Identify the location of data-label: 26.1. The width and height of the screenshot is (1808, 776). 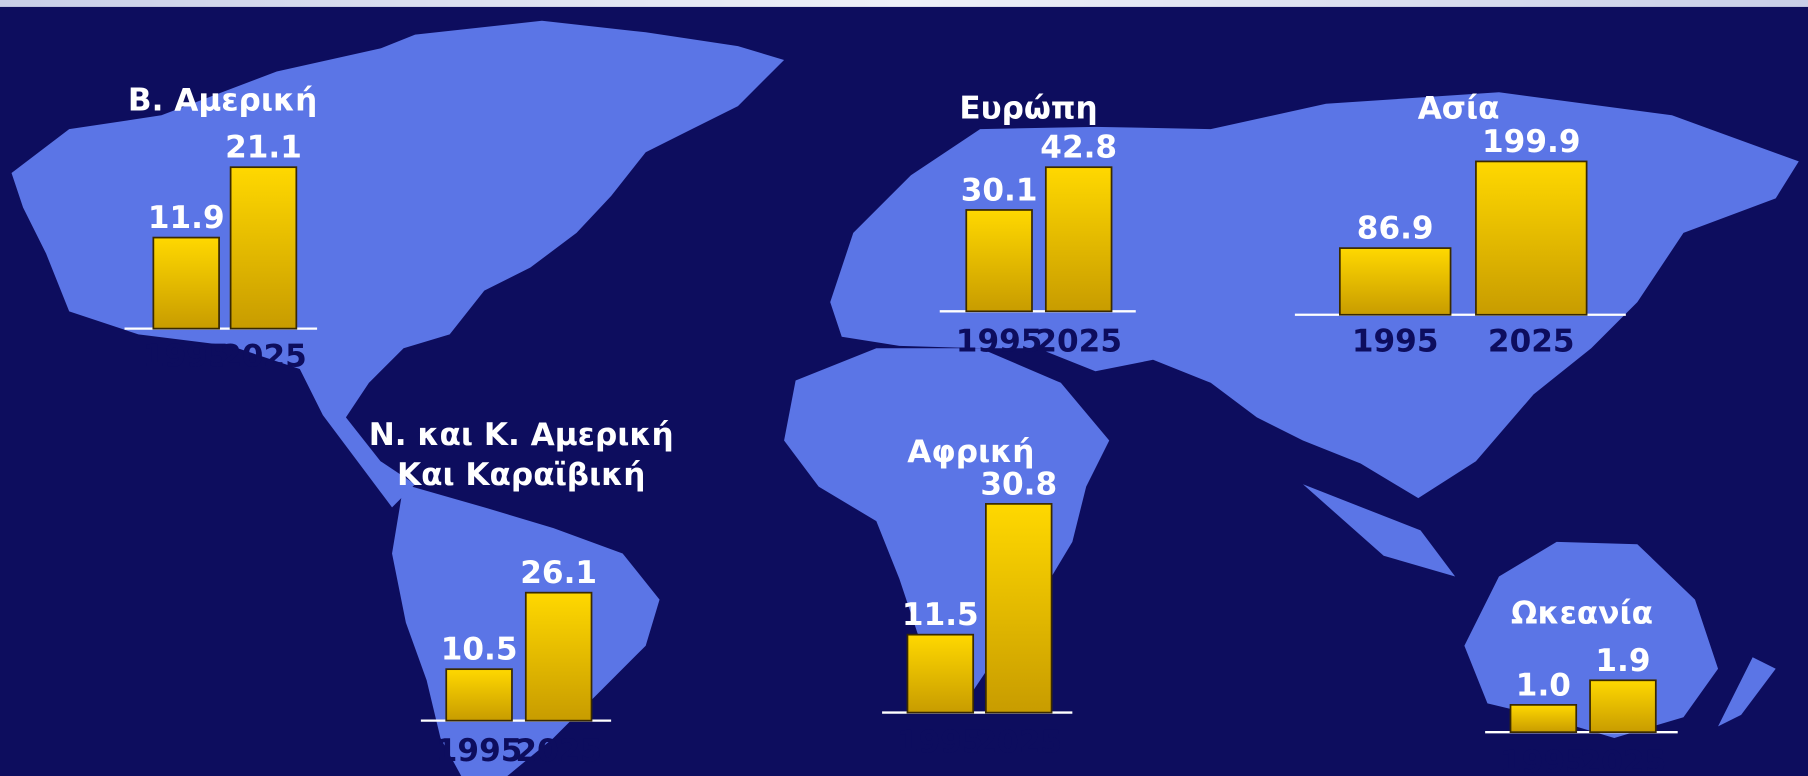
(558, 573).